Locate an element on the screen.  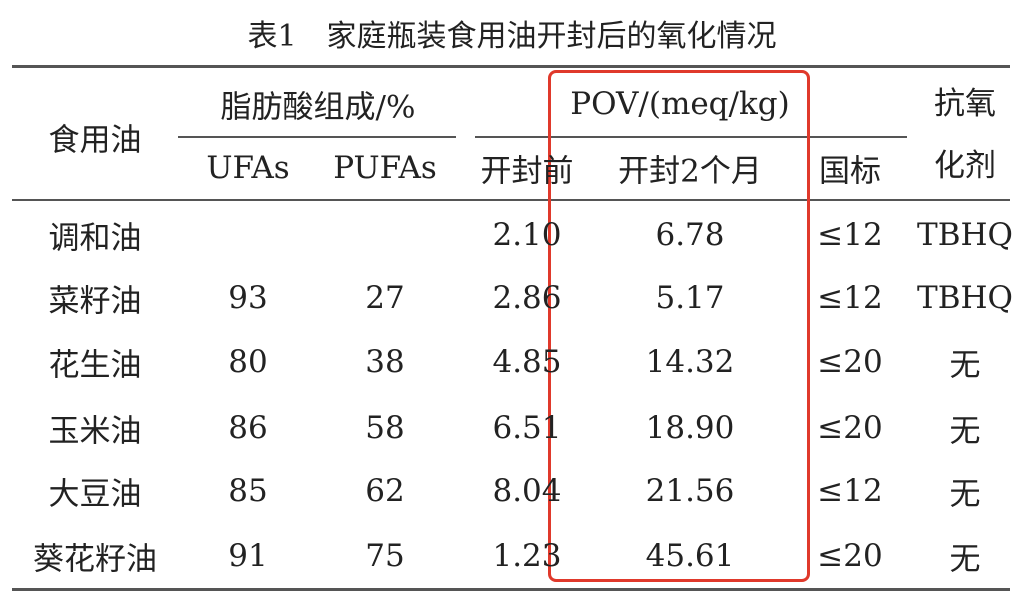
row-label: 菜籽油 is located at coordinates (95, 301).